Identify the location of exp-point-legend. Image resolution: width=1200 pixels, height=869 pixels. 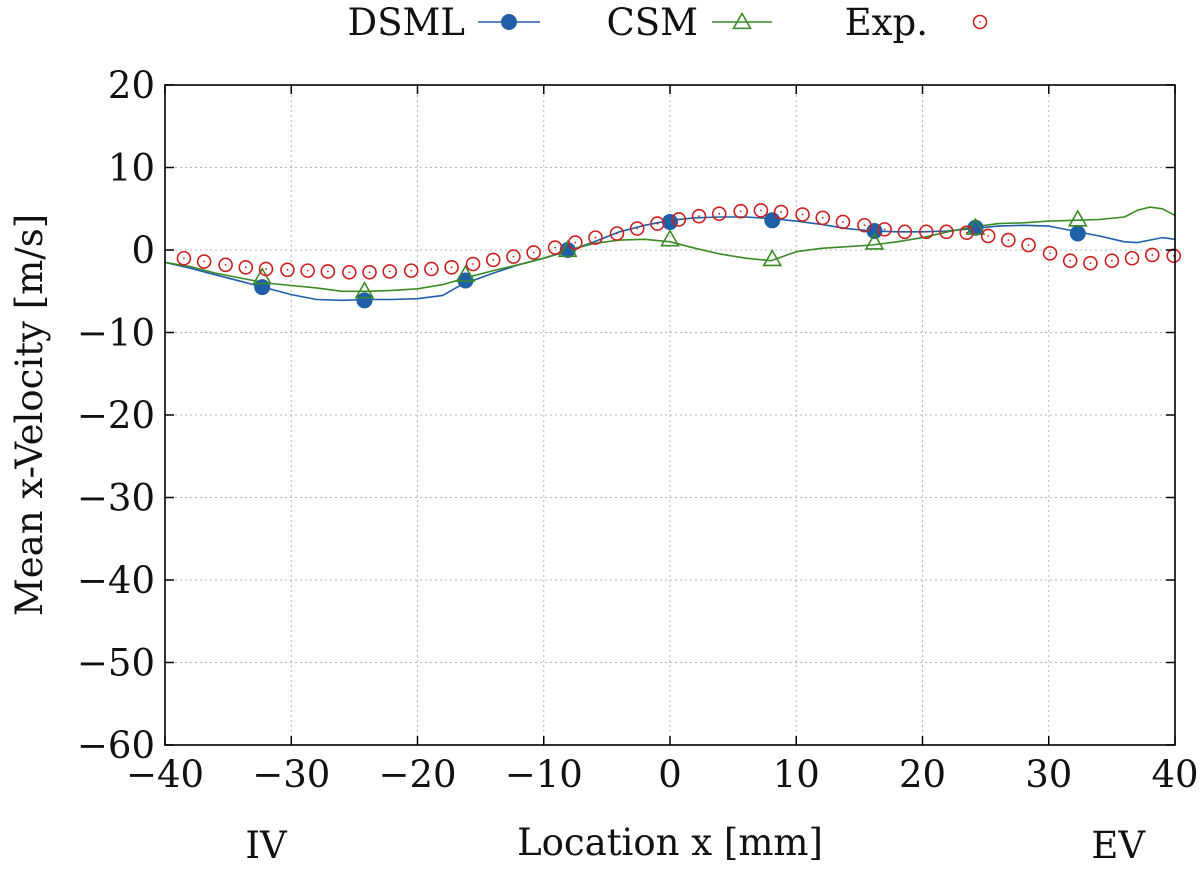
(980, 22).